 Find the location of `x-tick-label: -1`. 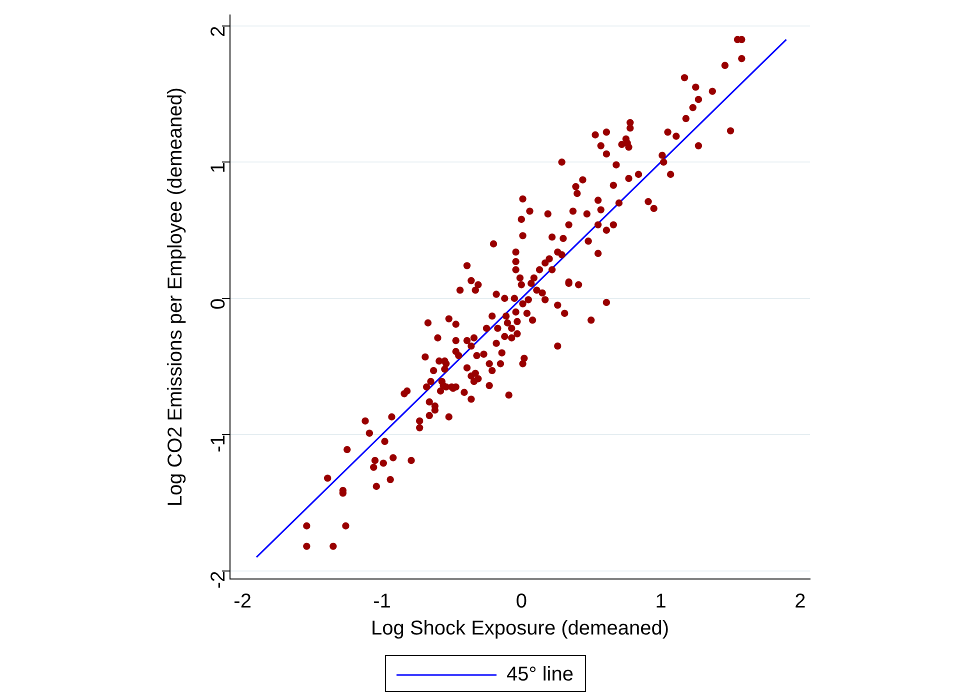

x-tick-label: -1 is located at coordinates (382, 601).